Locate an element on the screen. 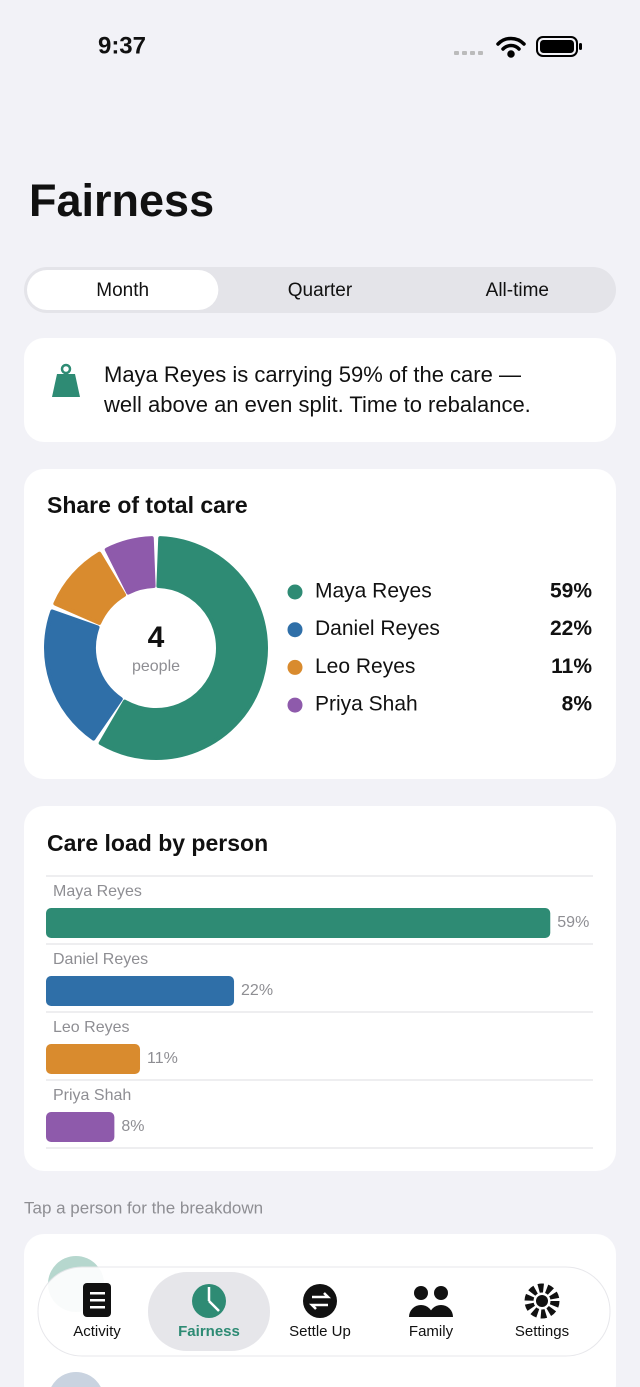  bar-name: Priya Shah is located at coordinates (92, 1095).